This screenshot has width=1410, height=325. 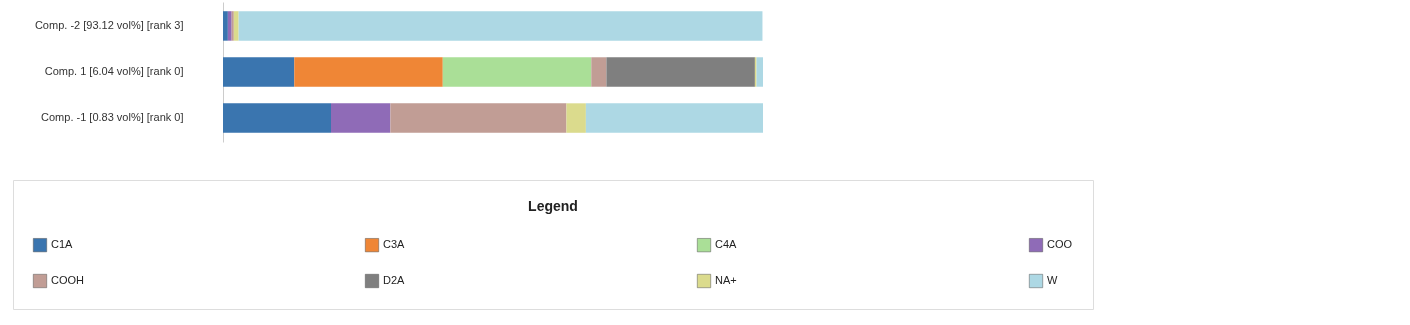 I want to click on legend-title: Legend, so click(x=553, y=206).